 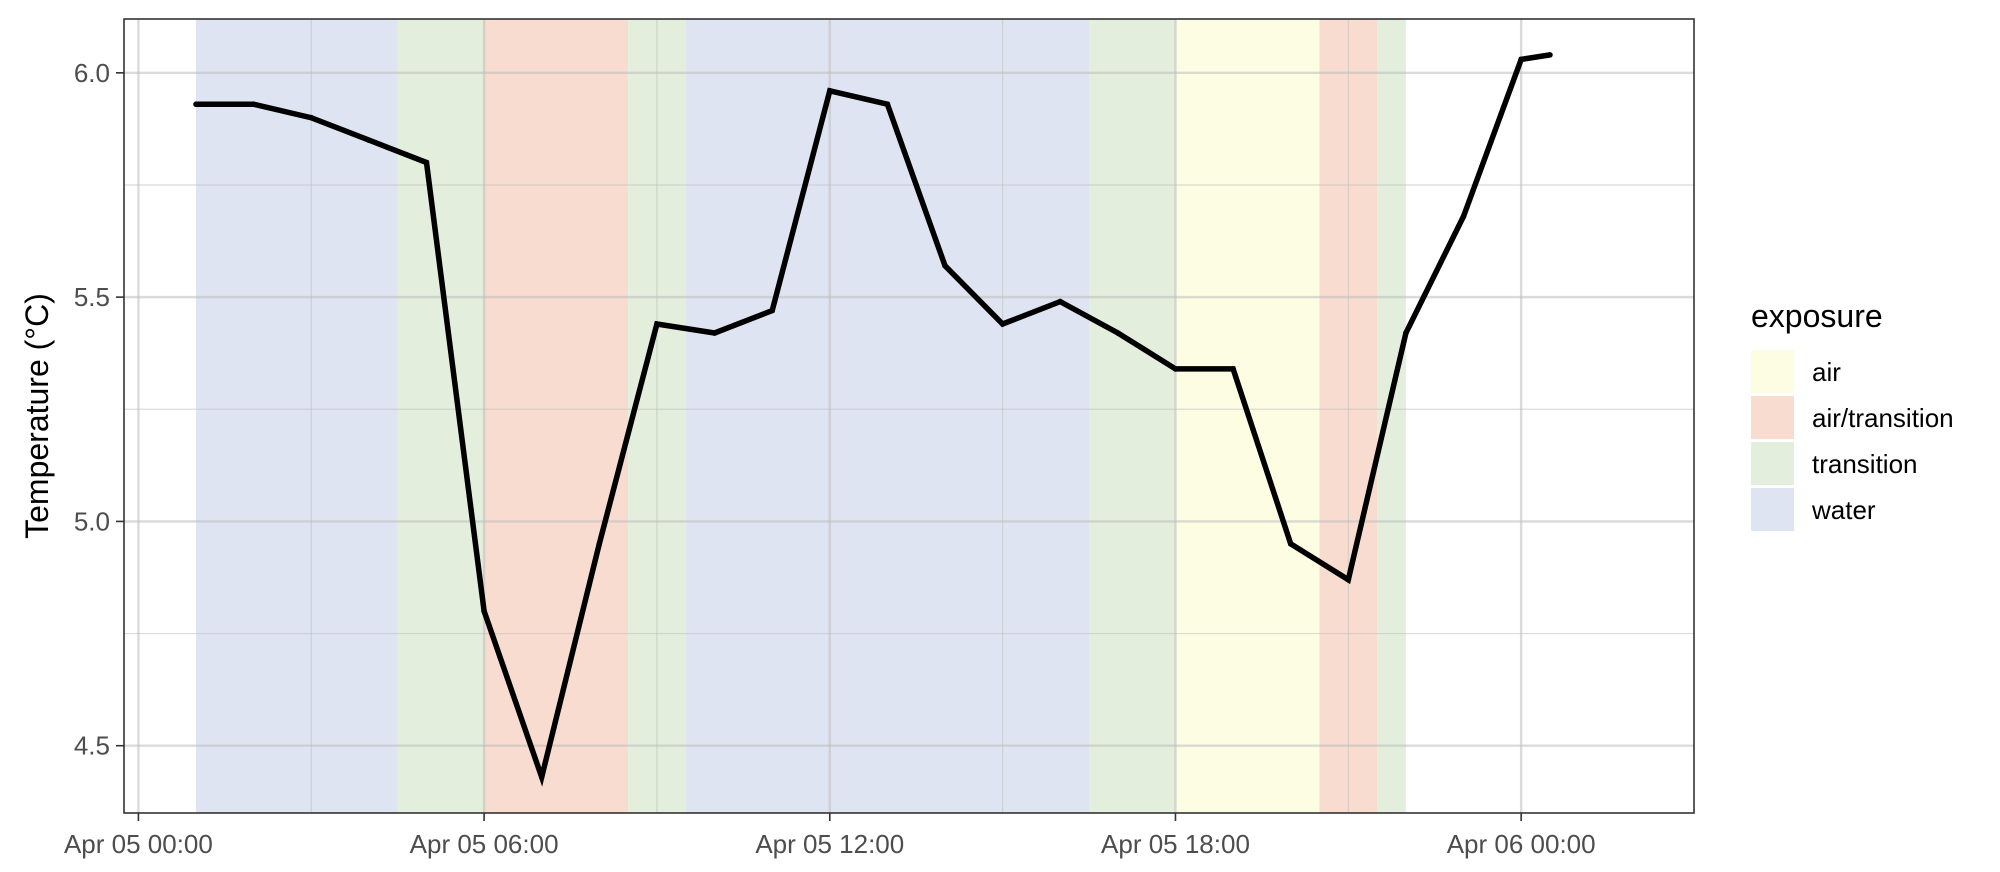 What do you see at coordinates (1772, 463) in the screenshot?
I see `legend-swatch-transition` at bounding box center [1772, 463].